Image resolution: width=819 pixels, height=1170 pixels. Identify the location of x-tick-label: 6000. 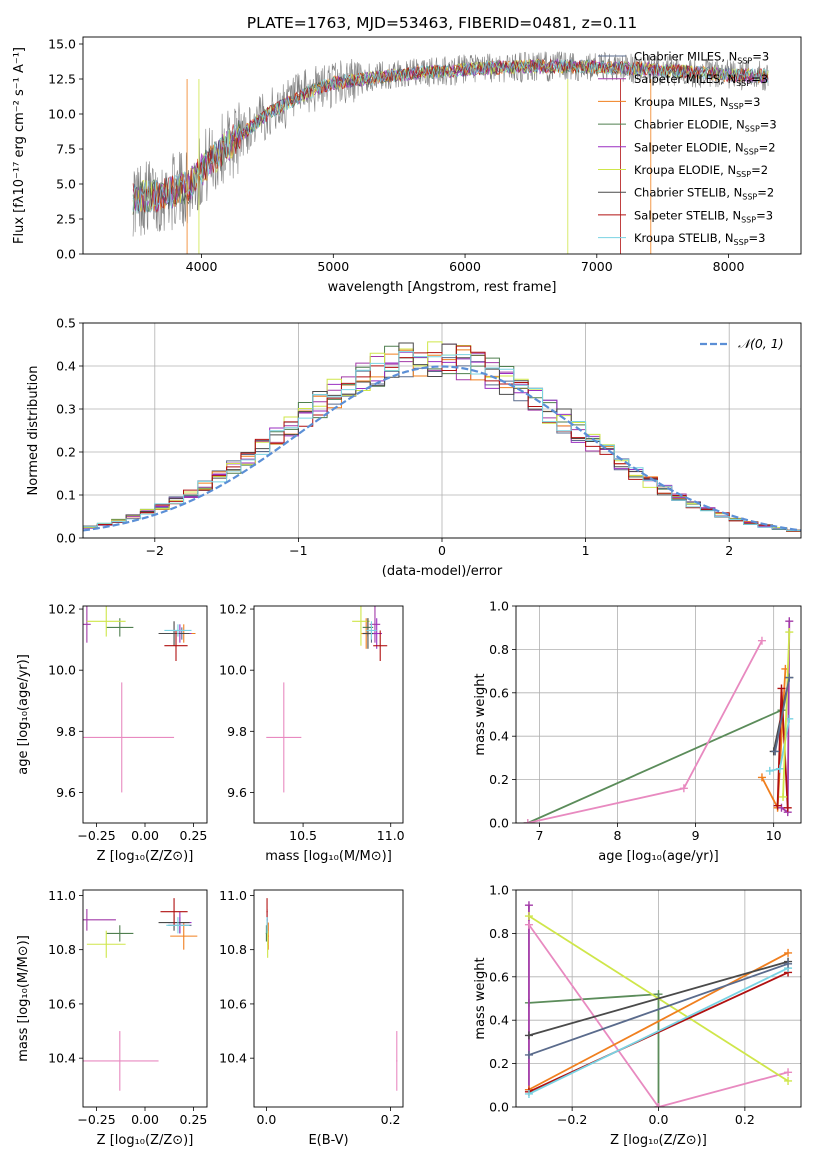
(465, 266).